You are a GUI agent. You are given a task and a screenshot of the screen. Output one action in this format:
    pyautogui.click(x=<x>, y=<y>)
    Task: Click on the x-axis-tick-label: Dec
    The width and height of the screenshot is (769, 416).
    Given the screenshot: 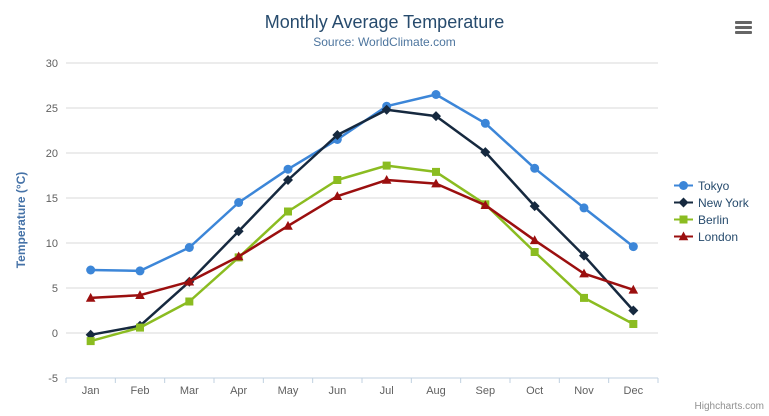 What is the action you would take?
    pyautogui.click(x=634, y=391)
    